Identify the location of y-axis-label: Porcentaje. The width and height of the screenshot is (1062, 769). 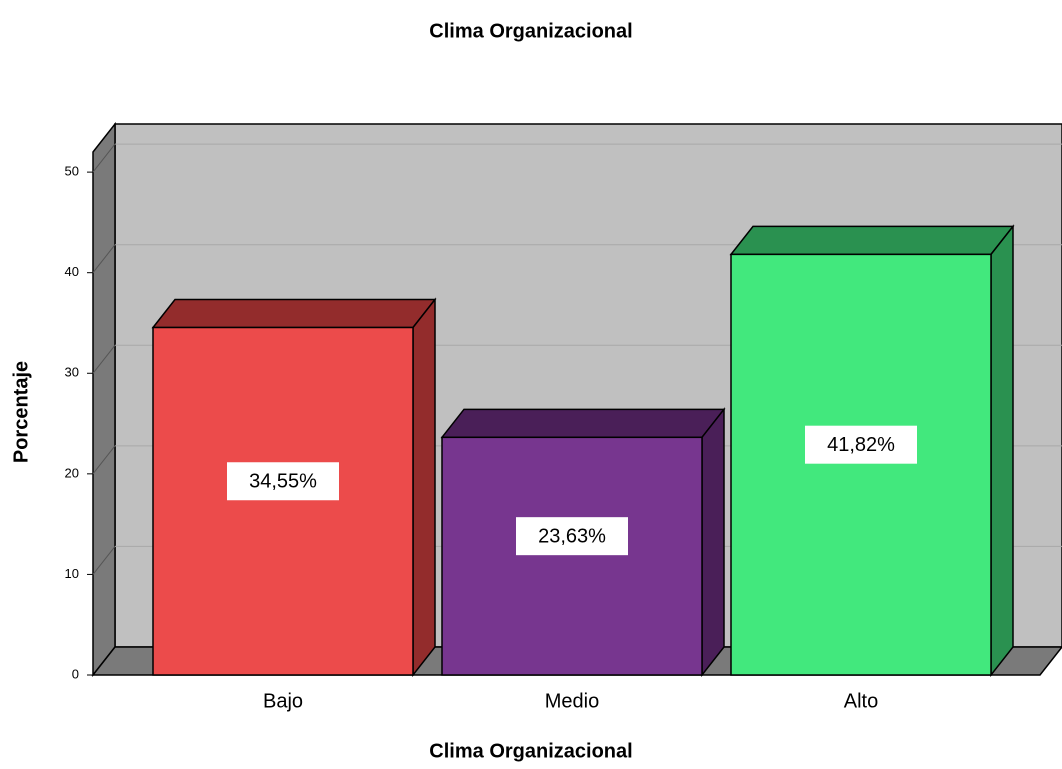
(21, 412).